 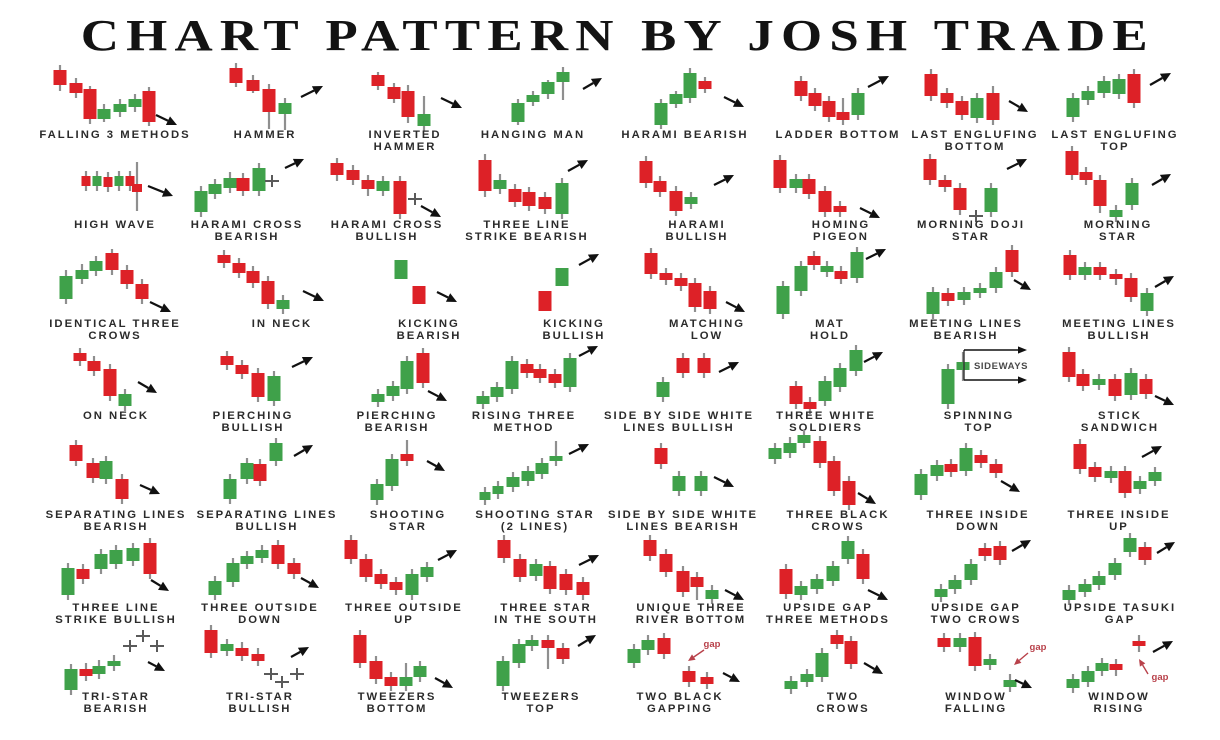 I want to click on svg-text: TWO CROWS, so click(x=976, y=620).